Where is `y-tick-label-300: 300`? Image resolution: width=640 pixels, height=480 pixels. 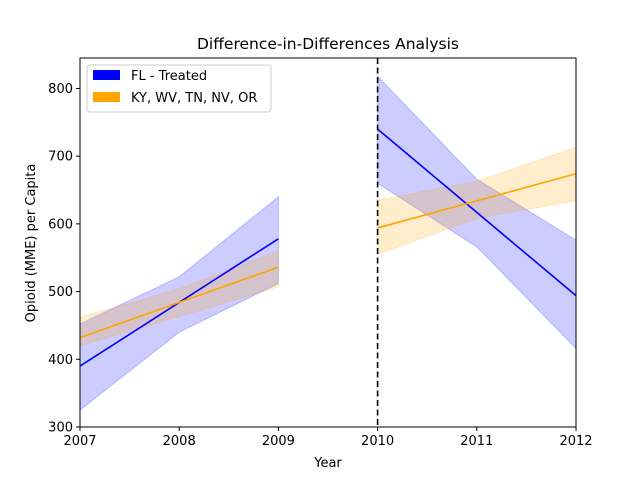 y-tick-label-300: 300 is located at coordinates (60, 428).